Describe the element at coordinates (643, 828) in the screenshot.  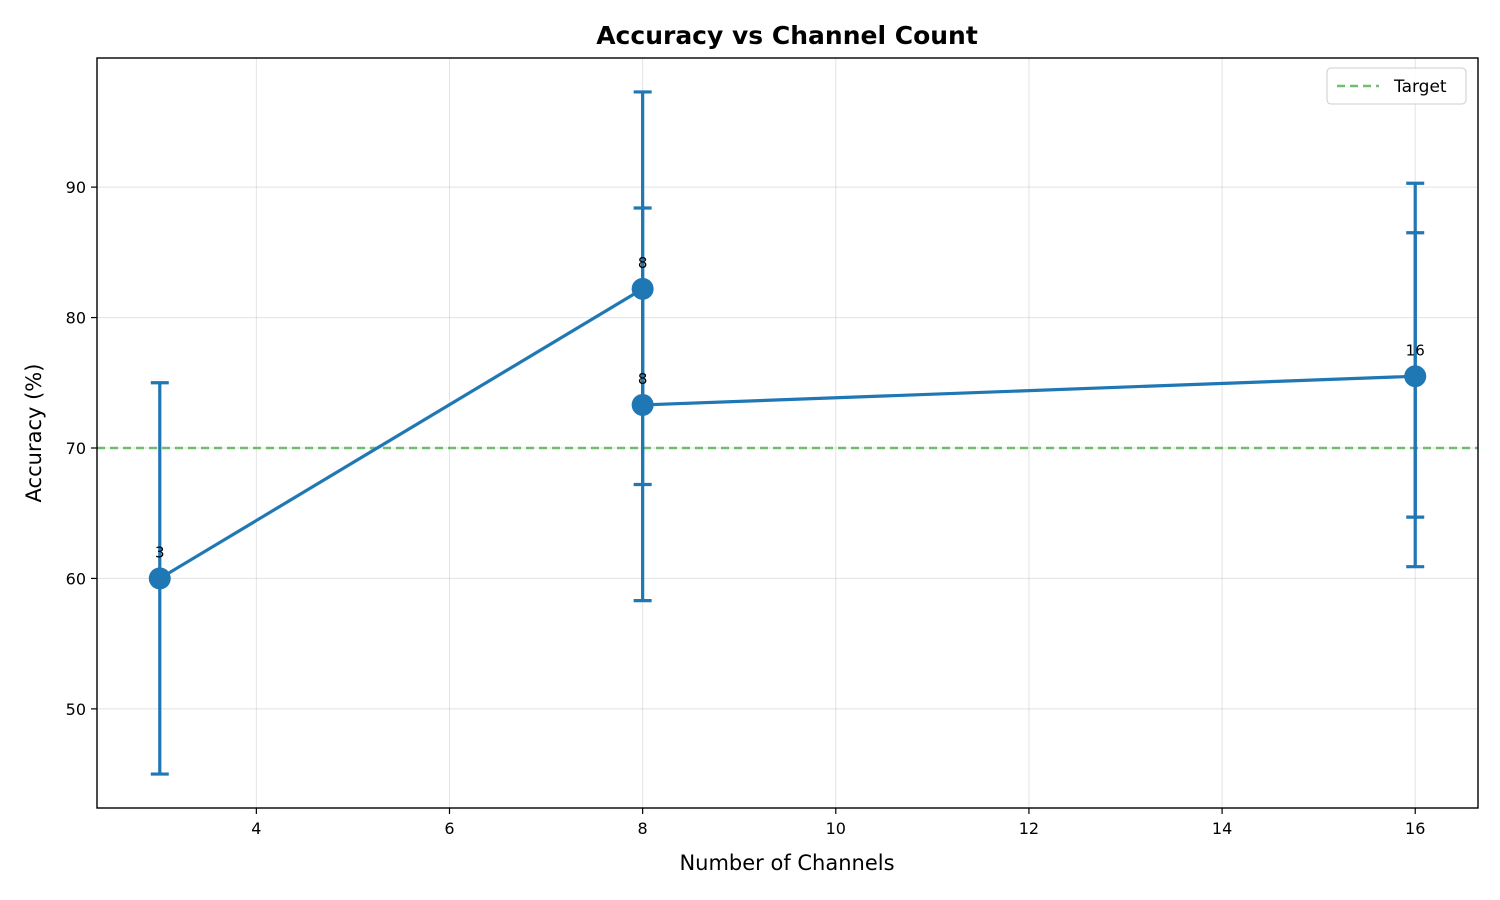
I see `x-tick-label: 8` at that location.